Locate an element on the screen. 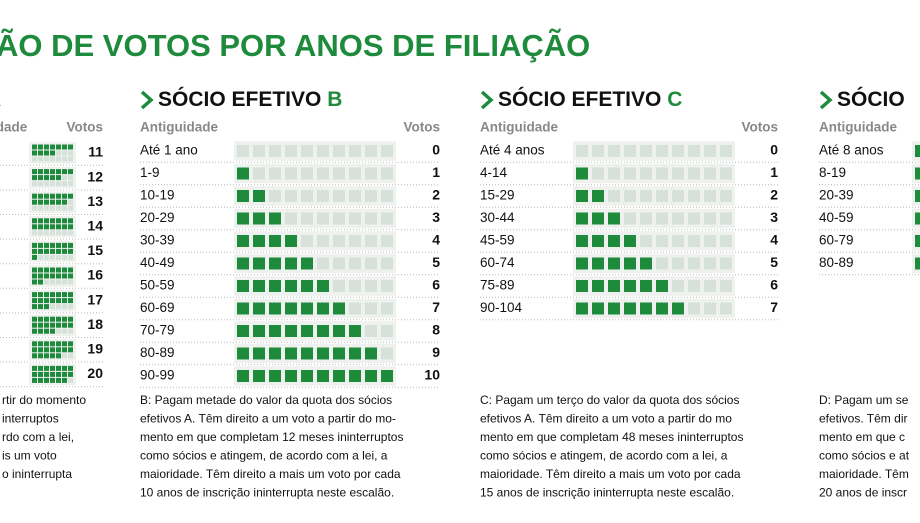  column-header: Antiguidade is located at coordinates (519, 127).